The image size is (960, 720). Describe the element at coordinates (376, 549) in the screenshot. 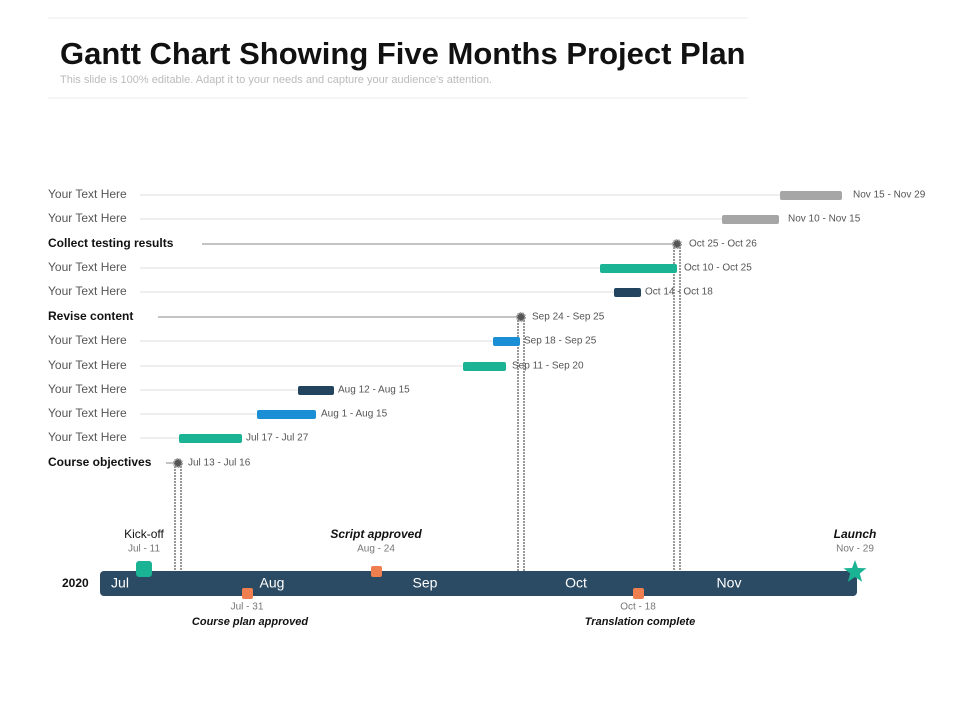

I see `milestone-date: Aug - 24` at that location.